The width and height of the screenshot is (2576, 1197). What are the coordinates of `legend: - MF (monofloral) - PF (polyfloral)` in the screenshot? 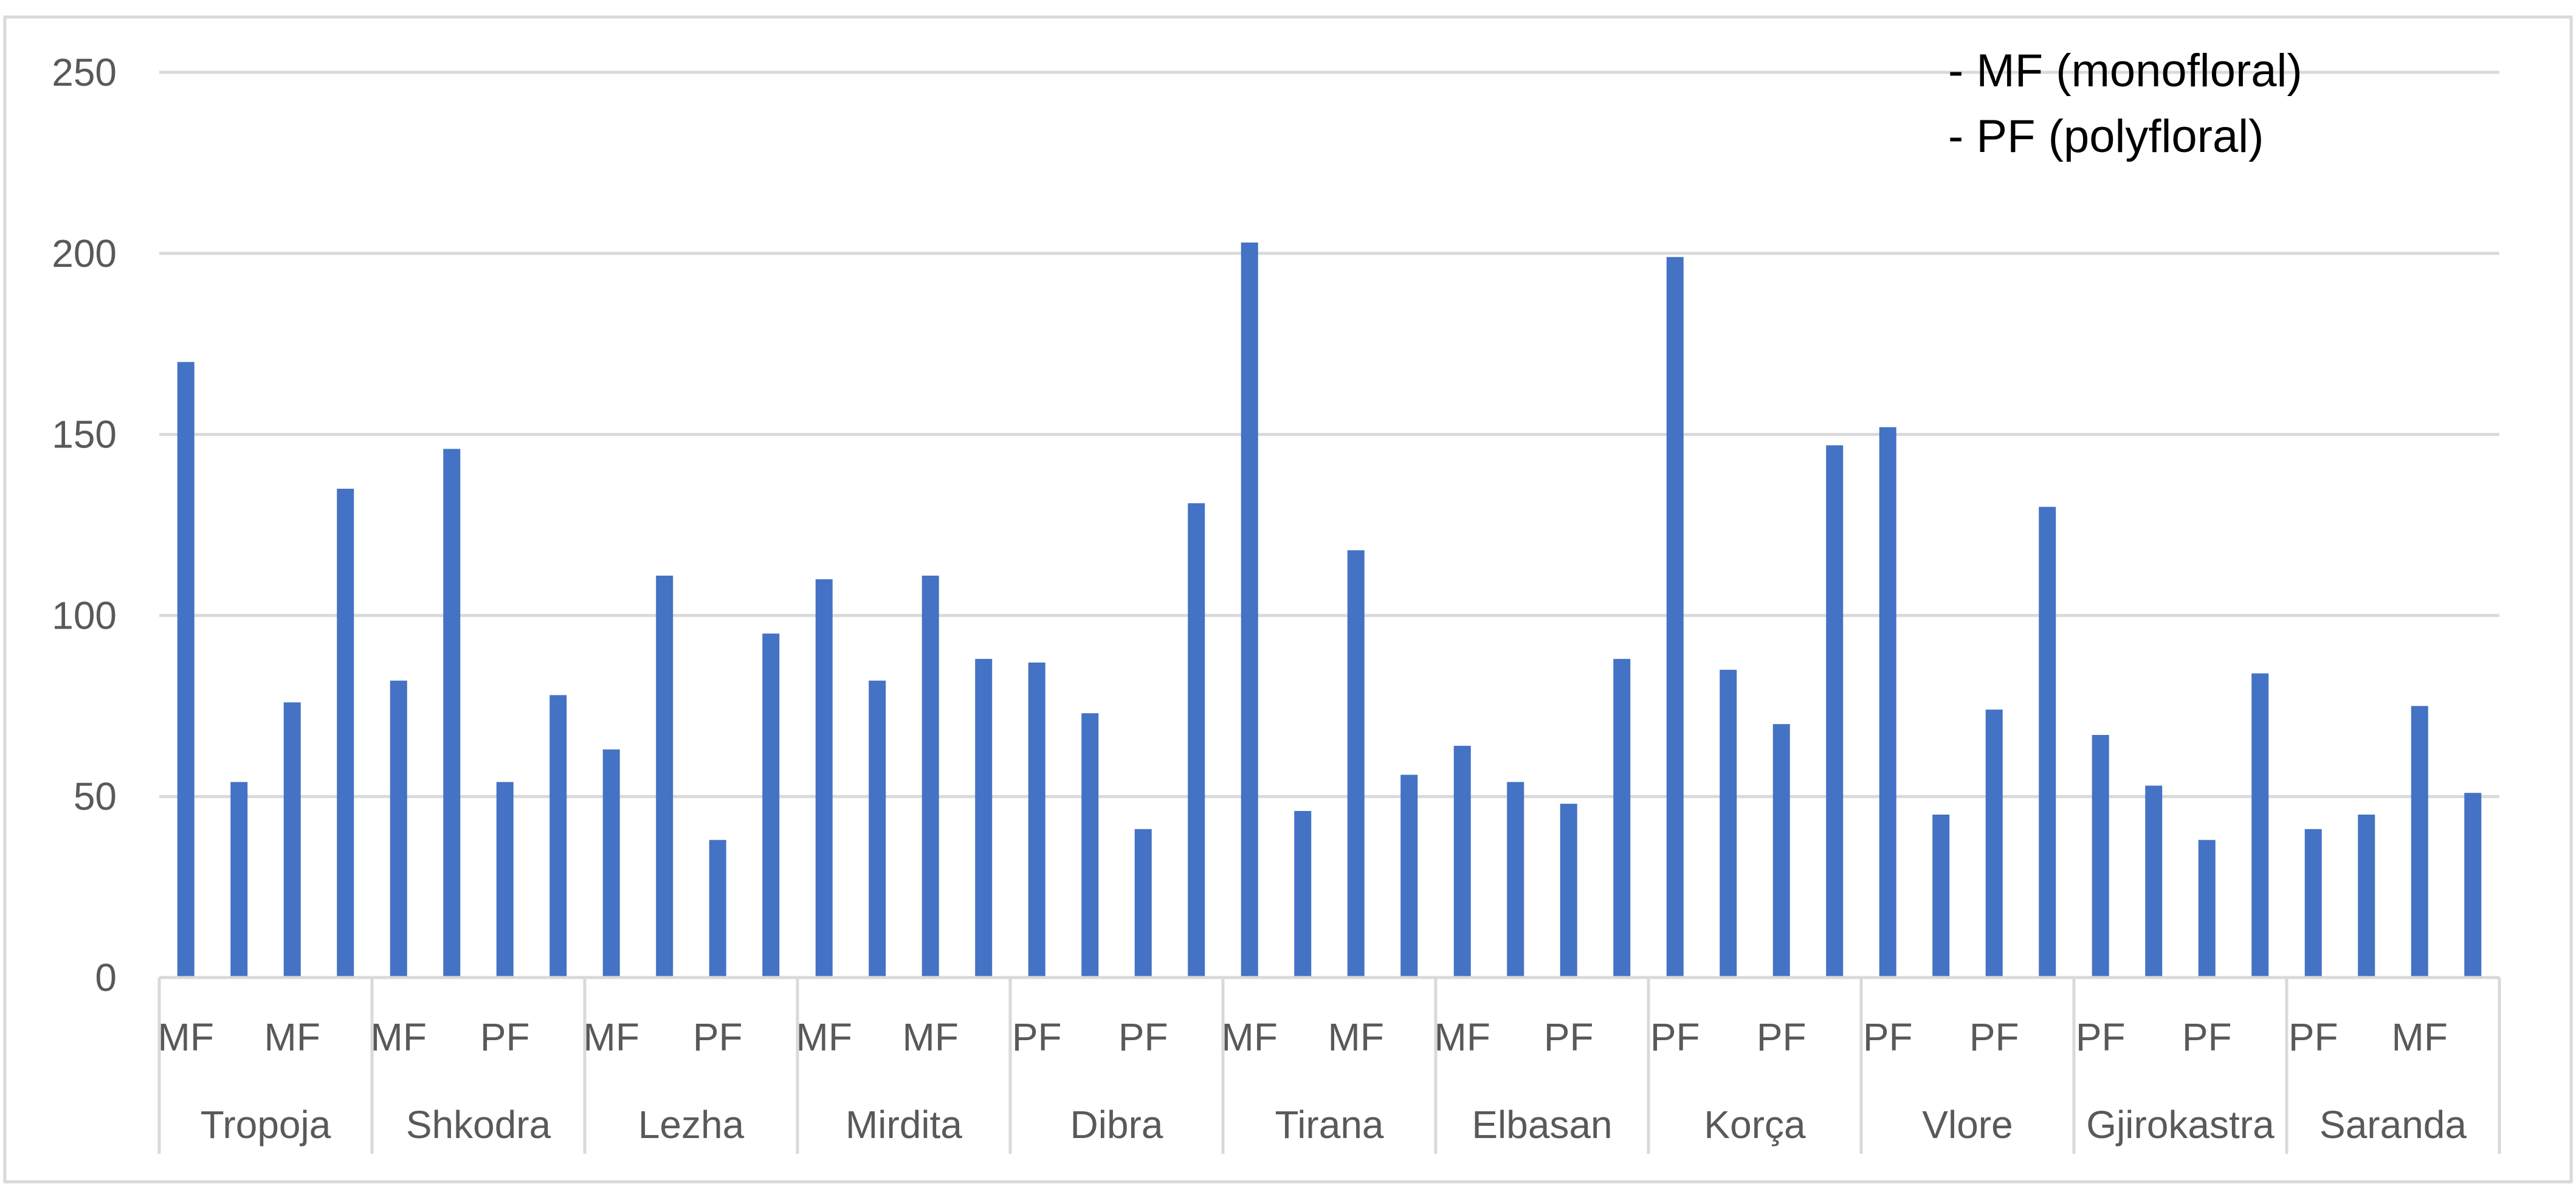 It's located at (2125, 103).